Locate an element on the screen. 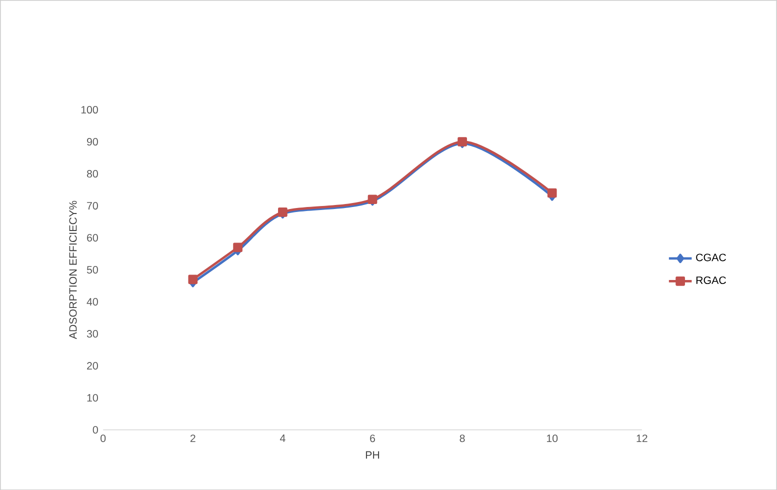 This screenshot has width=777, height=490. y-tick-label: 40 is located at coordinates (92, 302).